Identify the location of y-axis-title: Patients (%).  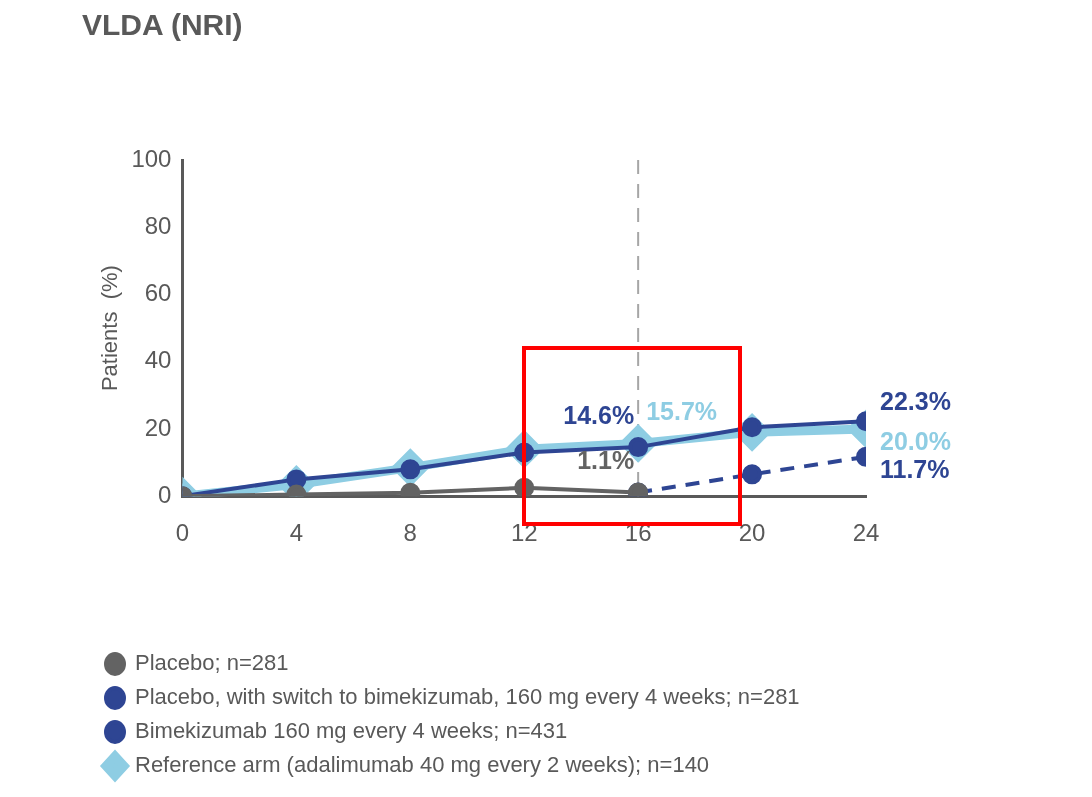
(110, 328).